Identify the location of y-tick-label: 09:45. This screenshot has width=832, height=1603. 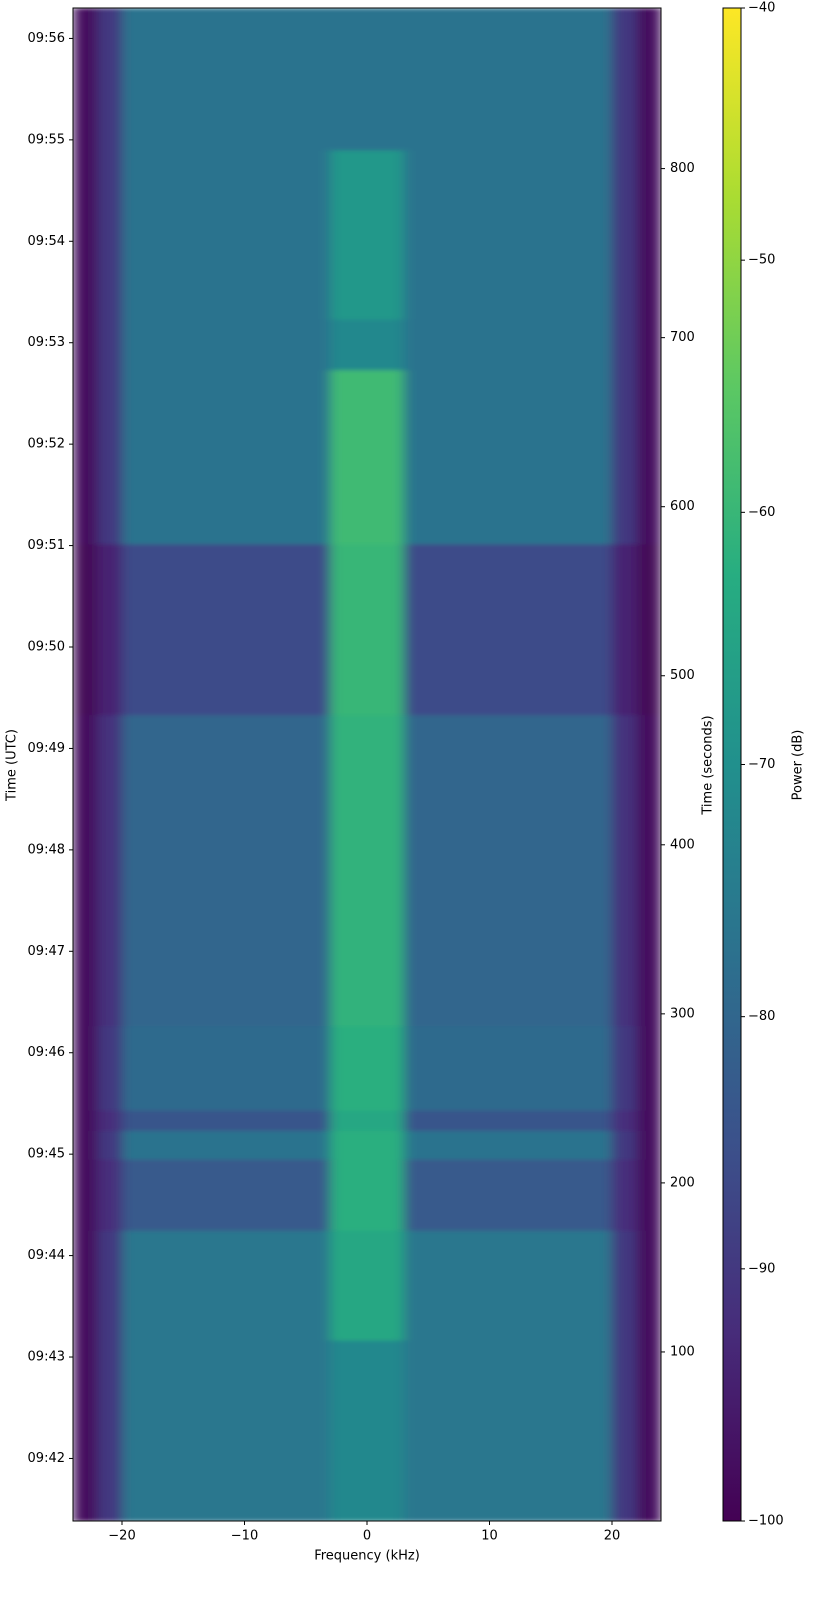
(46, 1154).